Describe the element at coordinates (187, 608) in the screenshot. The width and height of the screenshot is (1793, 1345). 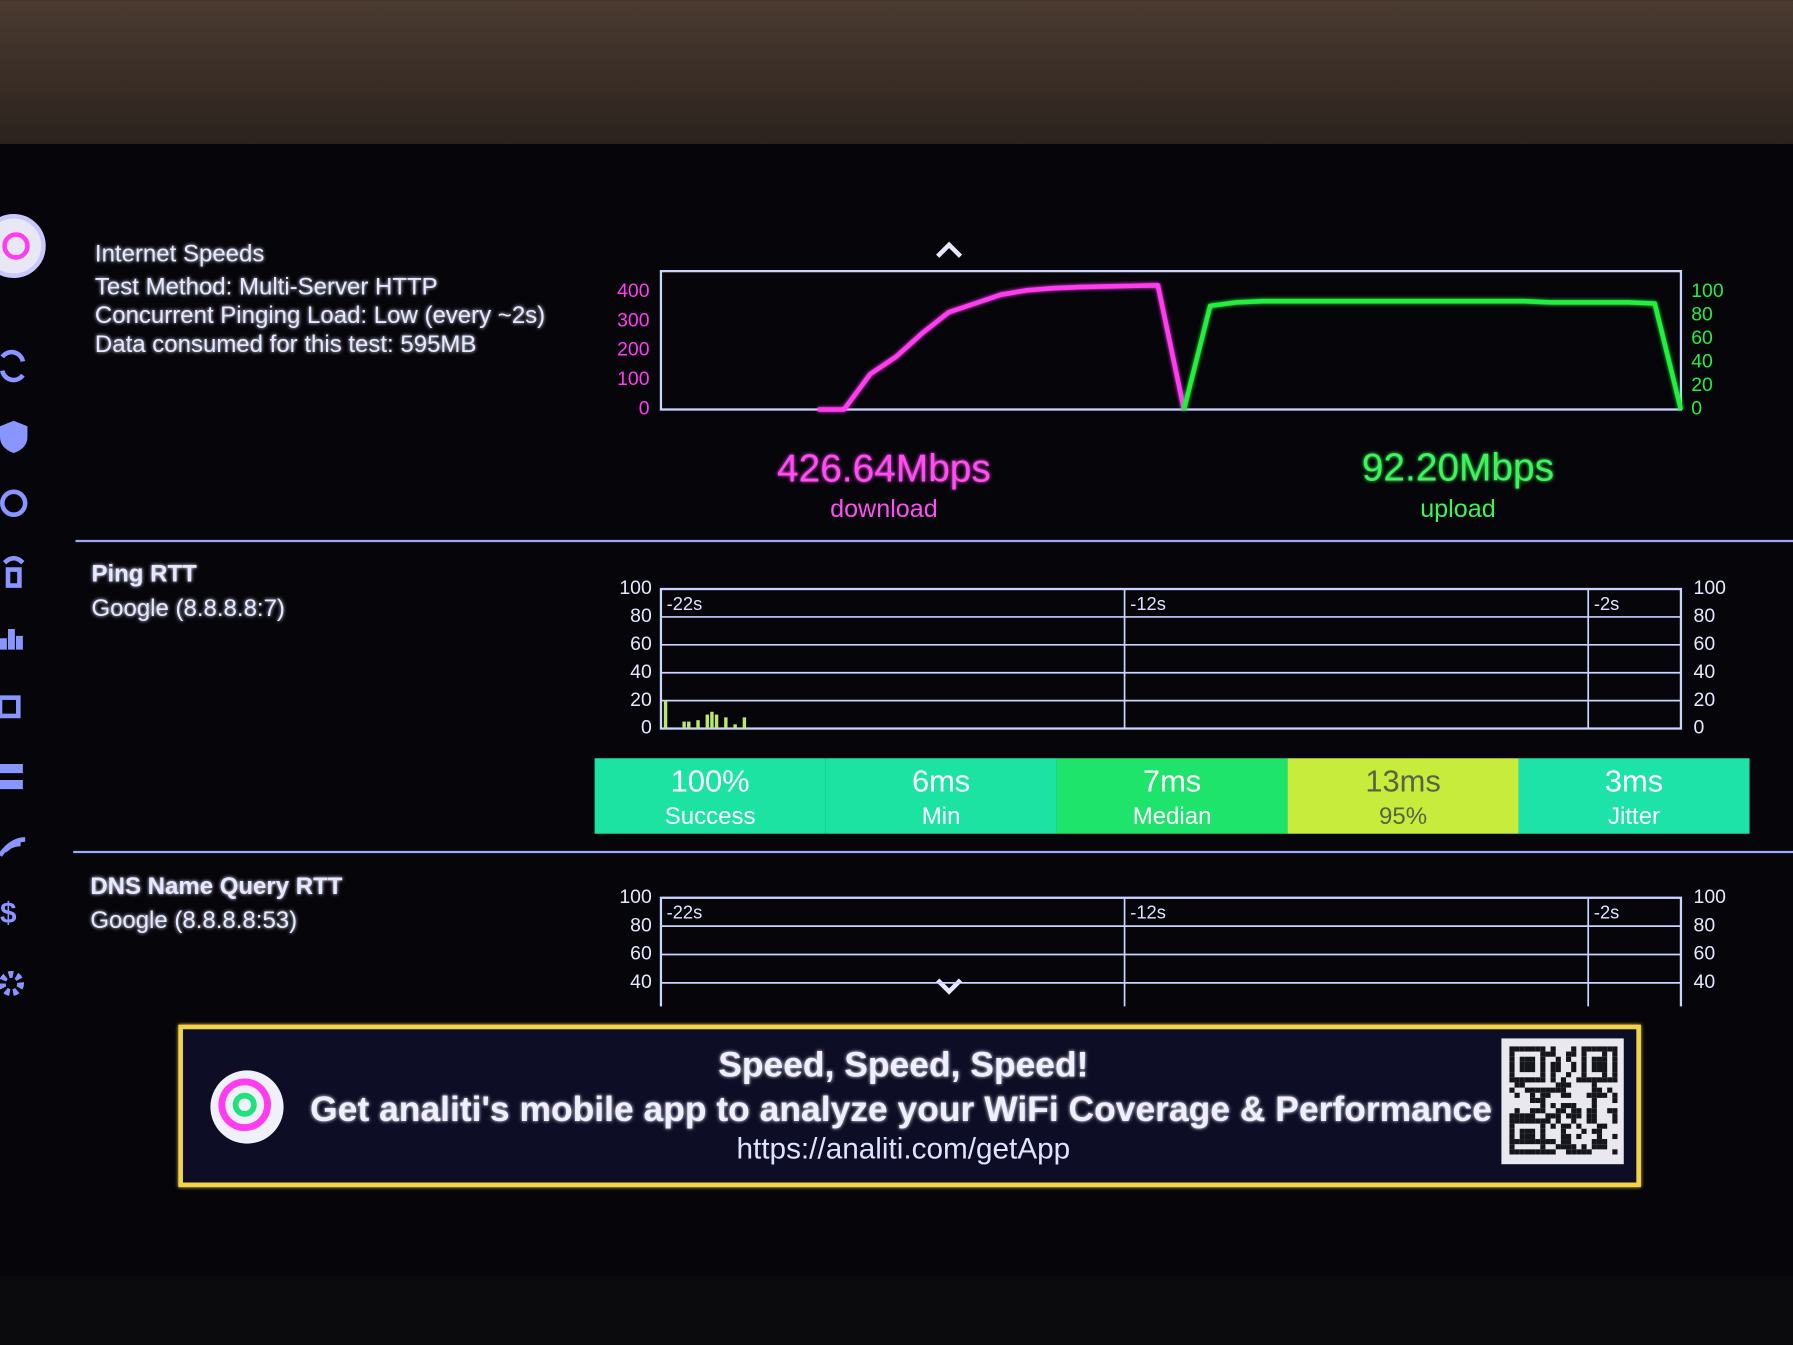
I see `target: Google (8.8.8.8:7)` at that location.